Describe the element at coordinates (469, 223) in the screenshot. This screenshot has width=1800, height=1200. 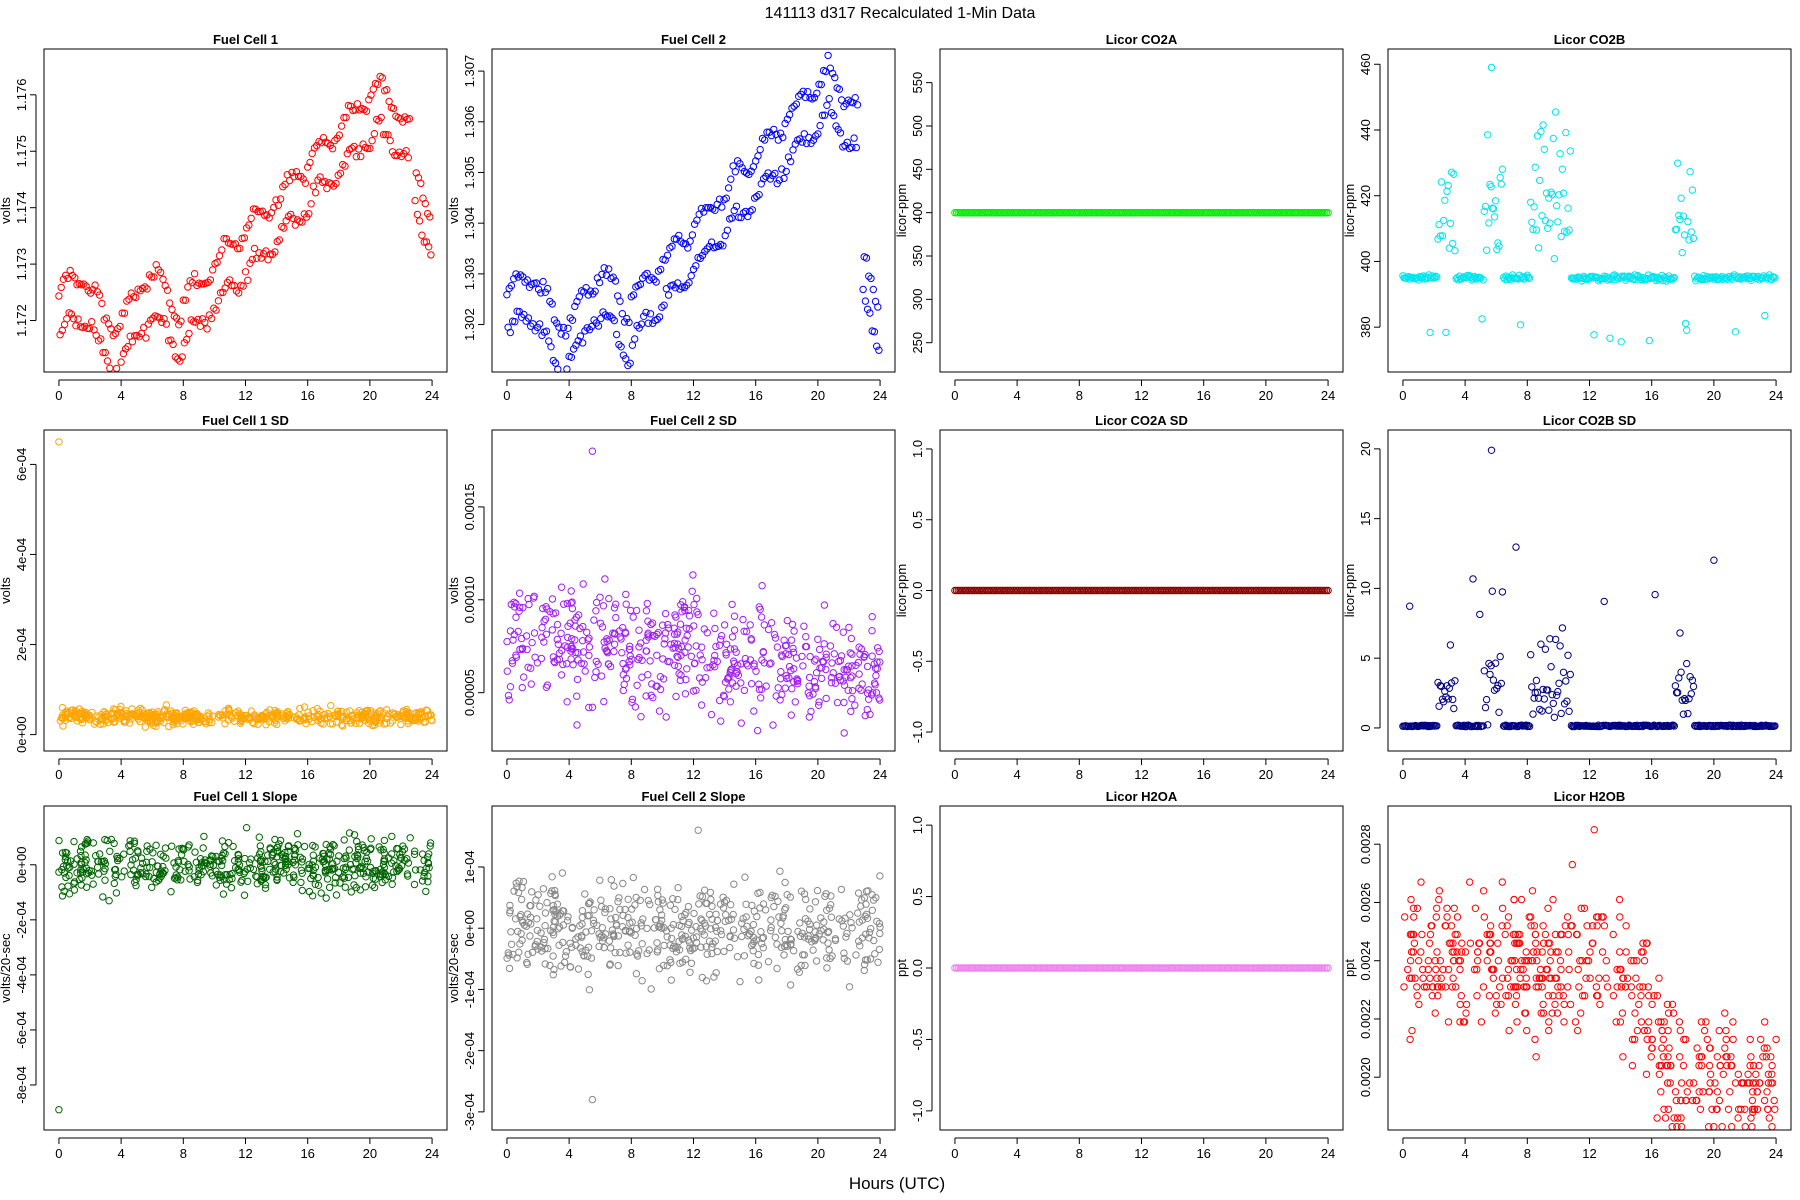
I see `y-tick-label: 1.304` at that location.